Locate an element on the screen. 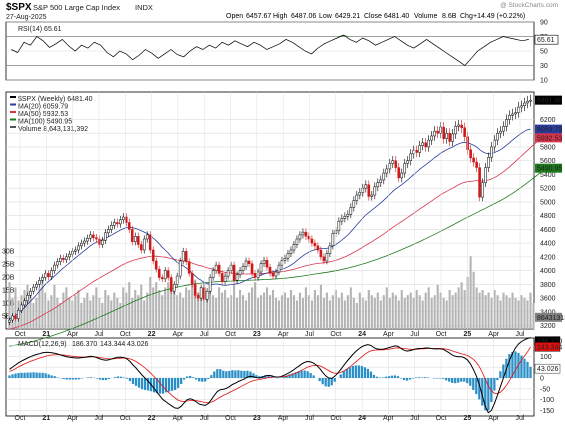 Image resolution: width=565 pixels, height=425 pixels. price-value-label: 5490.95 is located at coordinates (549, 169).